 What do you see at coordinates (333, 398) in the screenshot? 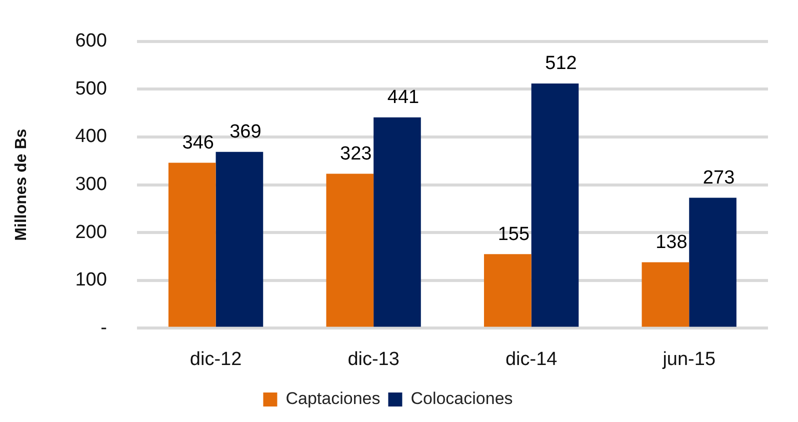
I see `legend-label: Captaciones` at bounding box center [333, 398].